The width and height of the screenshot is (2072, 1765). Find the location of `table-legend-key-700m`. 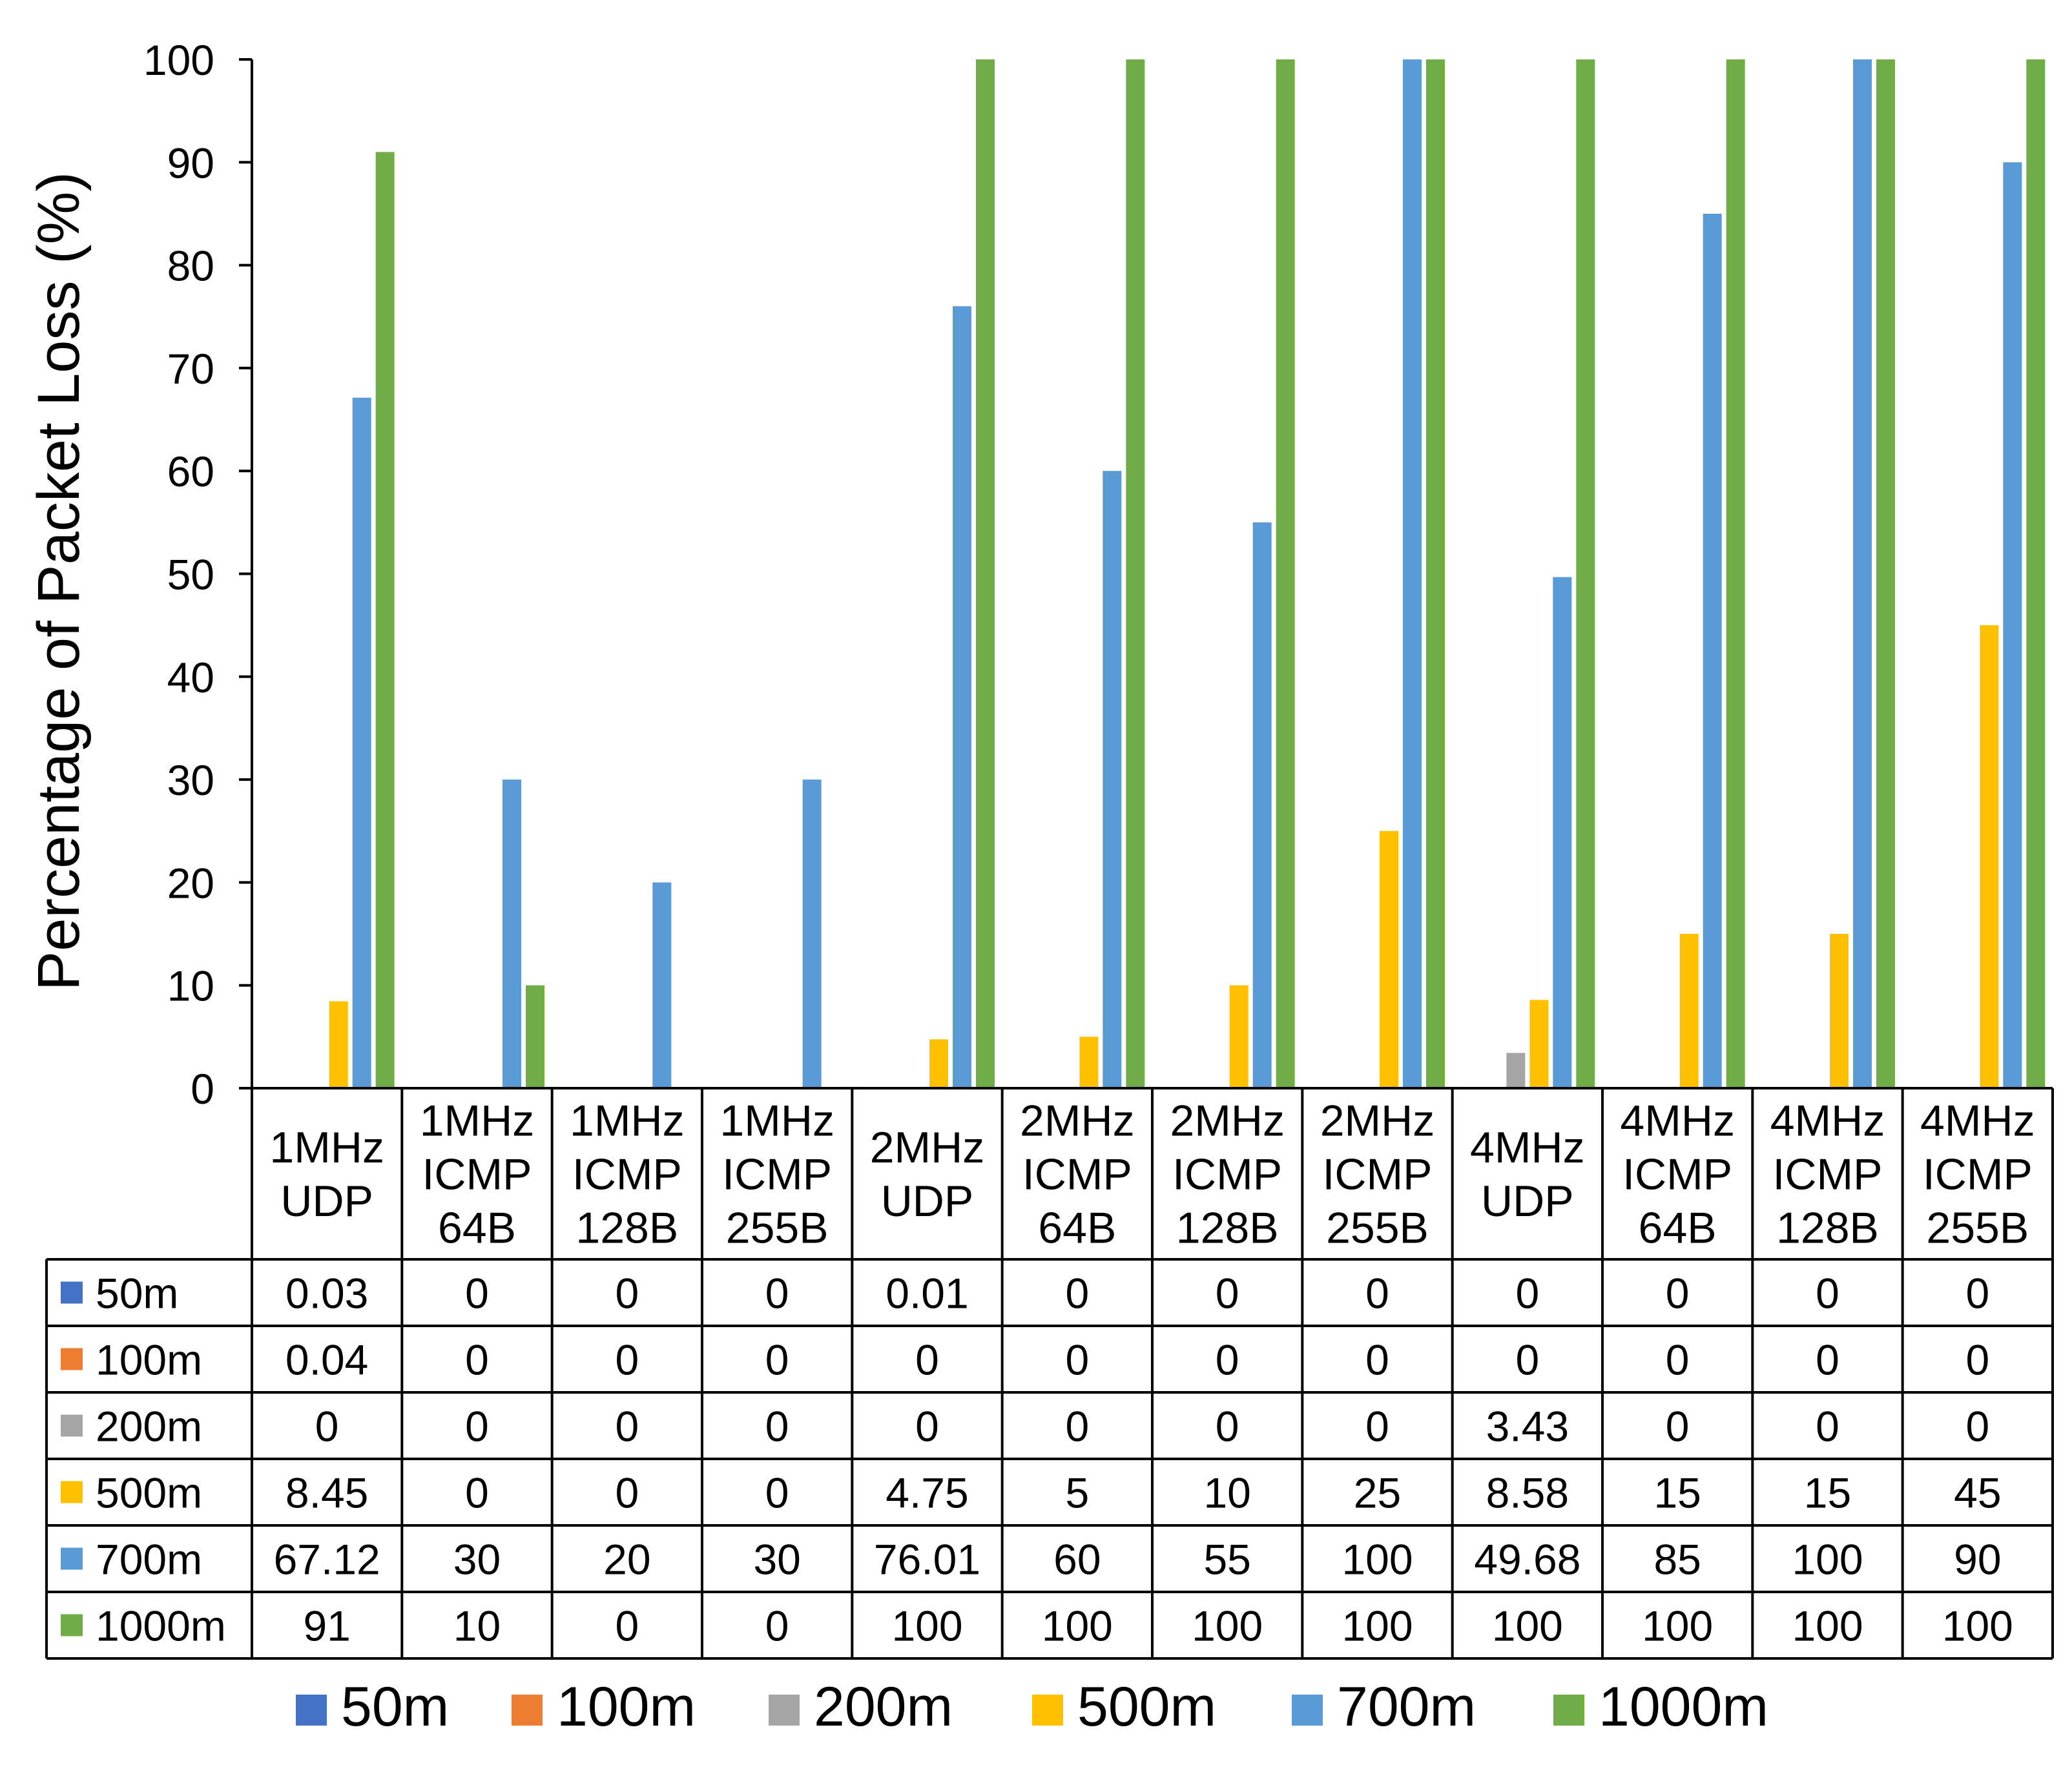

table-legend-key-700m is located at coordinates (72, 1558).